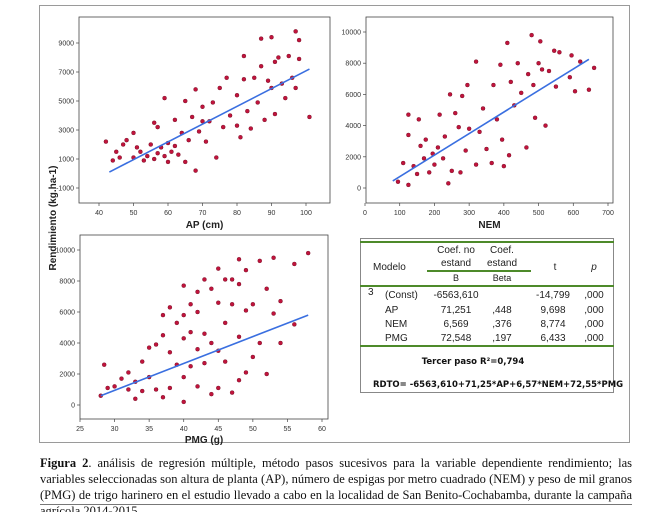 The image size is (672, 512). I want to click on header-beta: Beta, so click(502, 278).